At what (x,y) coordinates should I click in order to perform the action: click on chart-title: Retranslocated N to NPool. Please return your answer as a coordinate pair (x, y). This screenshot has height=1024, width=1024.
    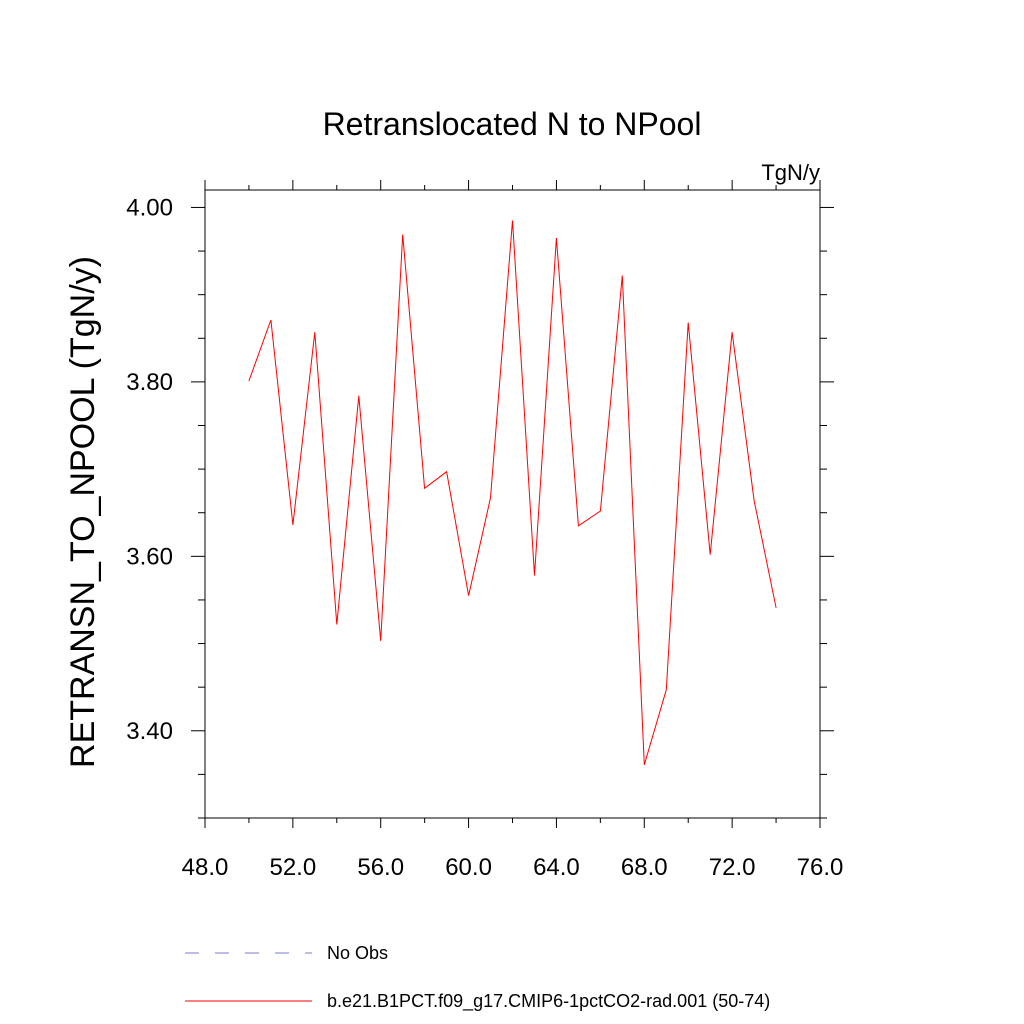
    Looking at the image, I should click on (512, 124).